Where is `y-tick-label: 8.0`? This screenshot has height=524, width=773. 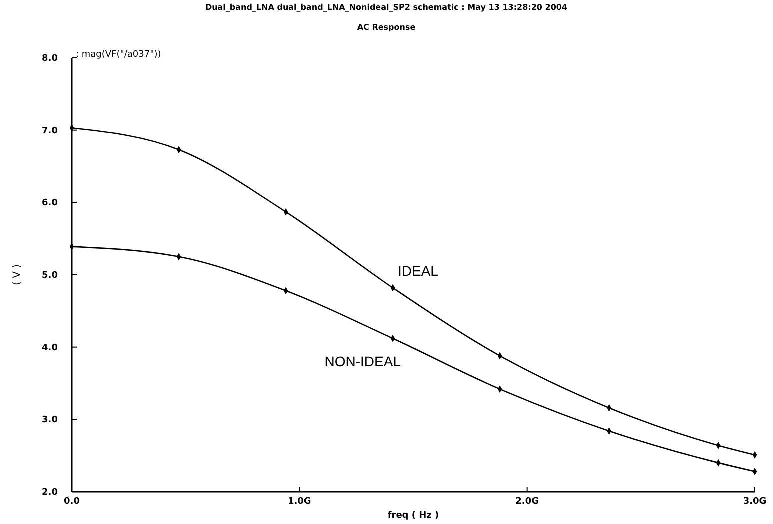
y-tick-label: 8.0 is located at coordinates (50, 59).